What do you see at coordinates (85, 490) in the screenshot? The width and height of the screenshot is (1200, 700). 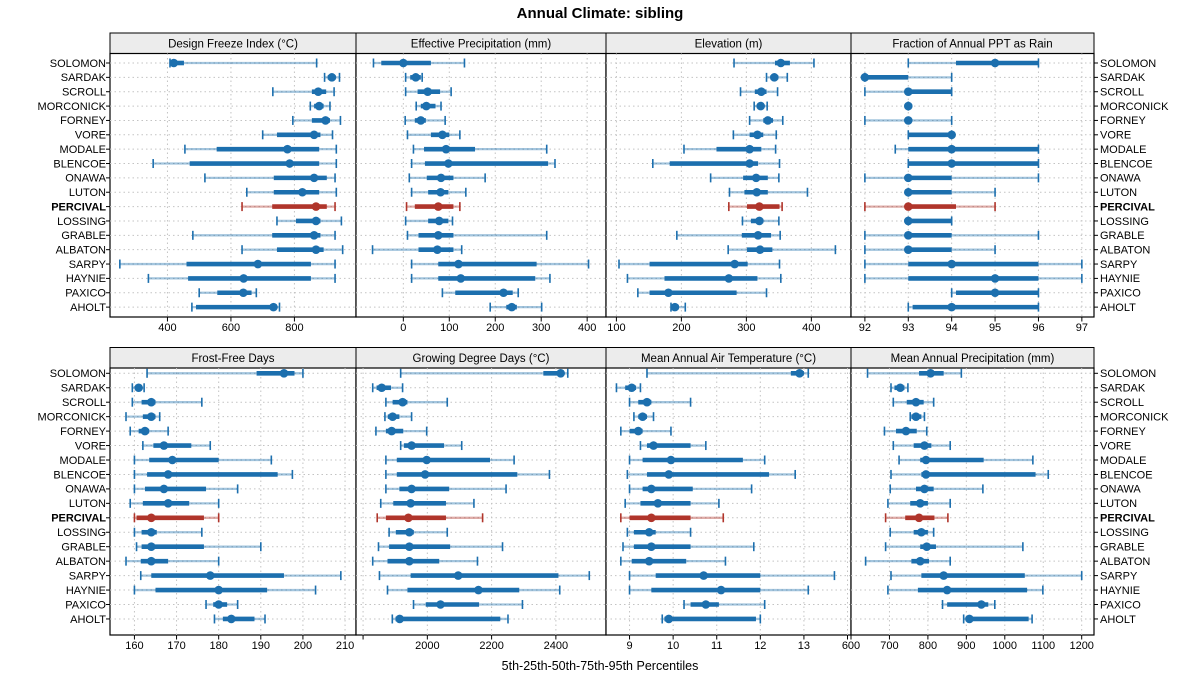 I see `station-label-left-onawa: ONAWA` at bounding box center [85, 490].